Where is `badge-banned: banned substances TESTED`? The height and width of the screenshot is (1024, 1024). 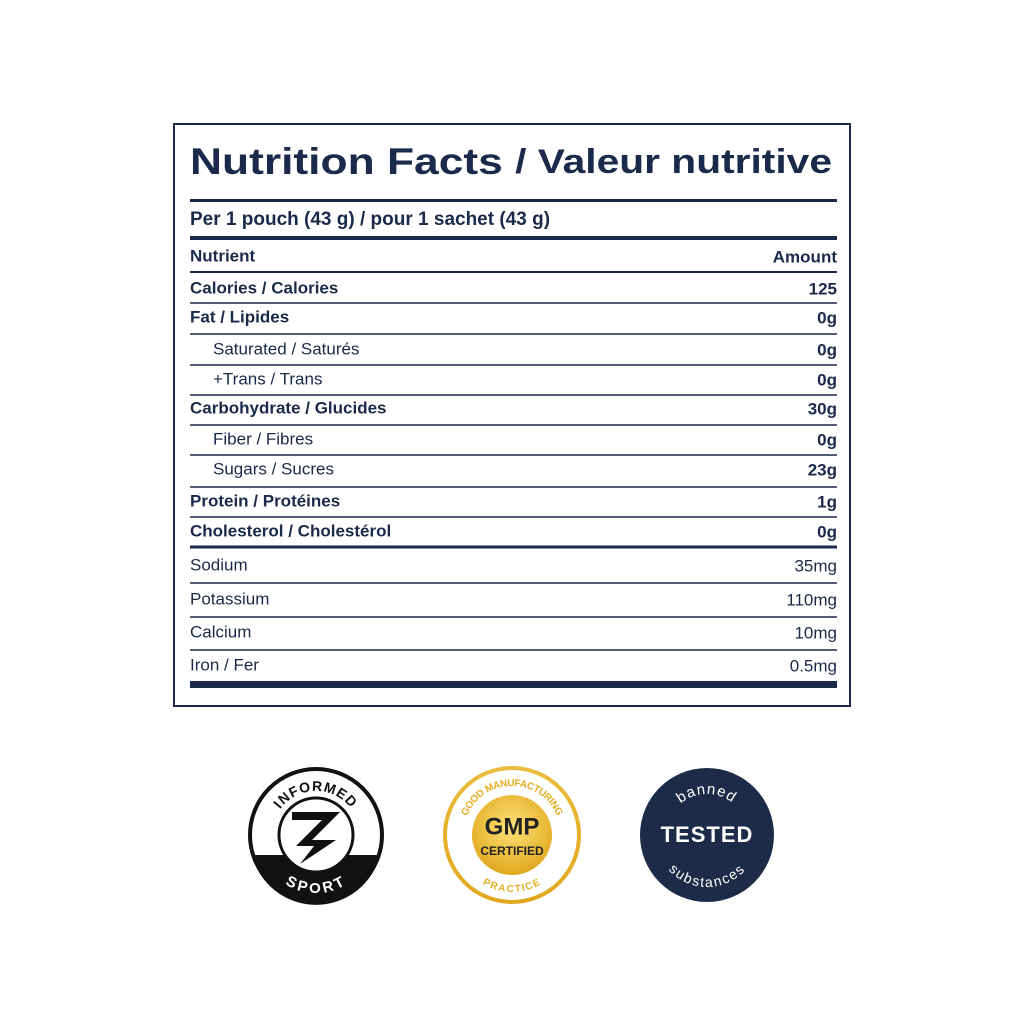
badge-banned: banned substances TESTED is located at coordinates (707, 835).